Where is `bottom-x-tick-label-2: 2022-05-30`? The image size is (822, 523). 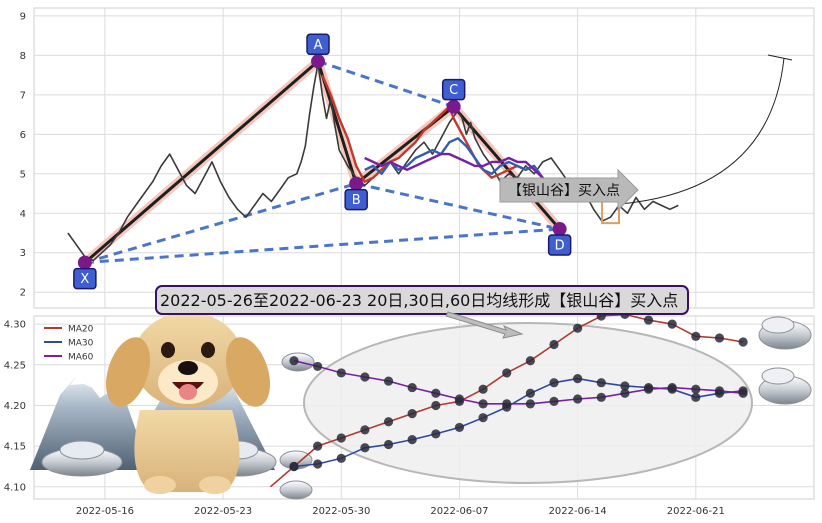 bottom-x-tick-label-2: 2022-05-30 is located at coordinates (341, 511).